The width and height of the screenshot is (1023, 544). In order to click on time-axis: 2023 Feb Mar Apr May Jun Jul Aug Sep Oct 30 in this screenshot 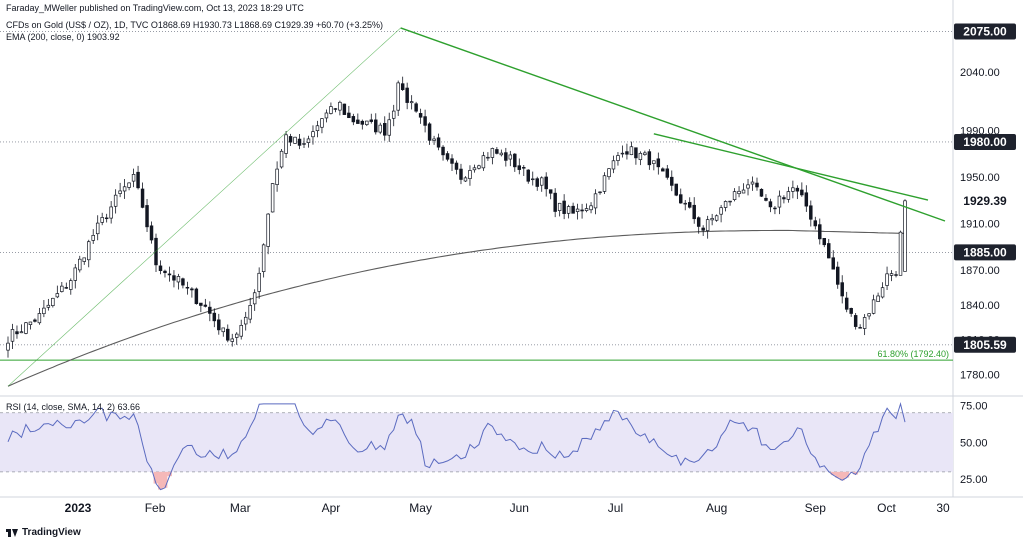, I will do `click(507, 508)`.